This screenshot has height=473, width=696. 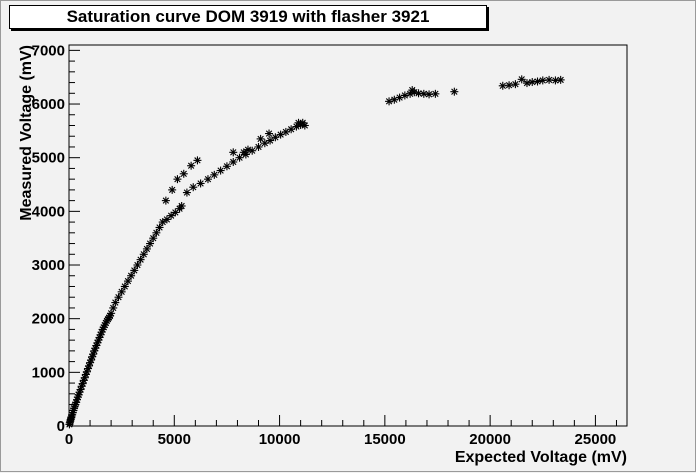 What do you see at coordinates (61, 426) in the screenshot?
I see `y-tick-label: 0` at bounding box center [61, 426].